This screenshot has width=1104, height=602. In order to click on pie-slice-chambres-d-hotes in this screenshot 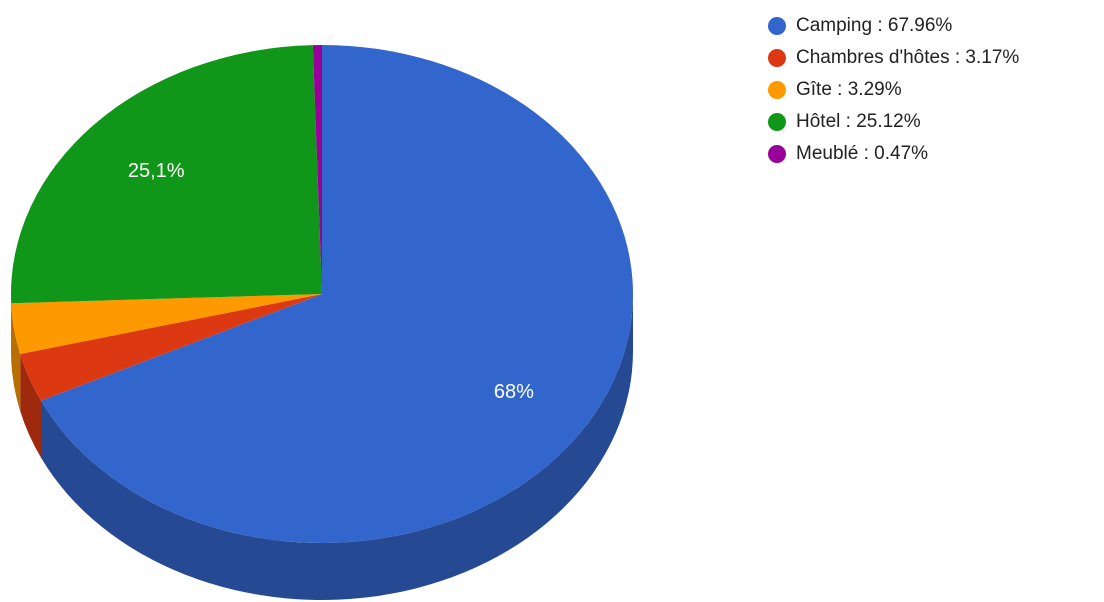, I will do `click(171, 347)`.